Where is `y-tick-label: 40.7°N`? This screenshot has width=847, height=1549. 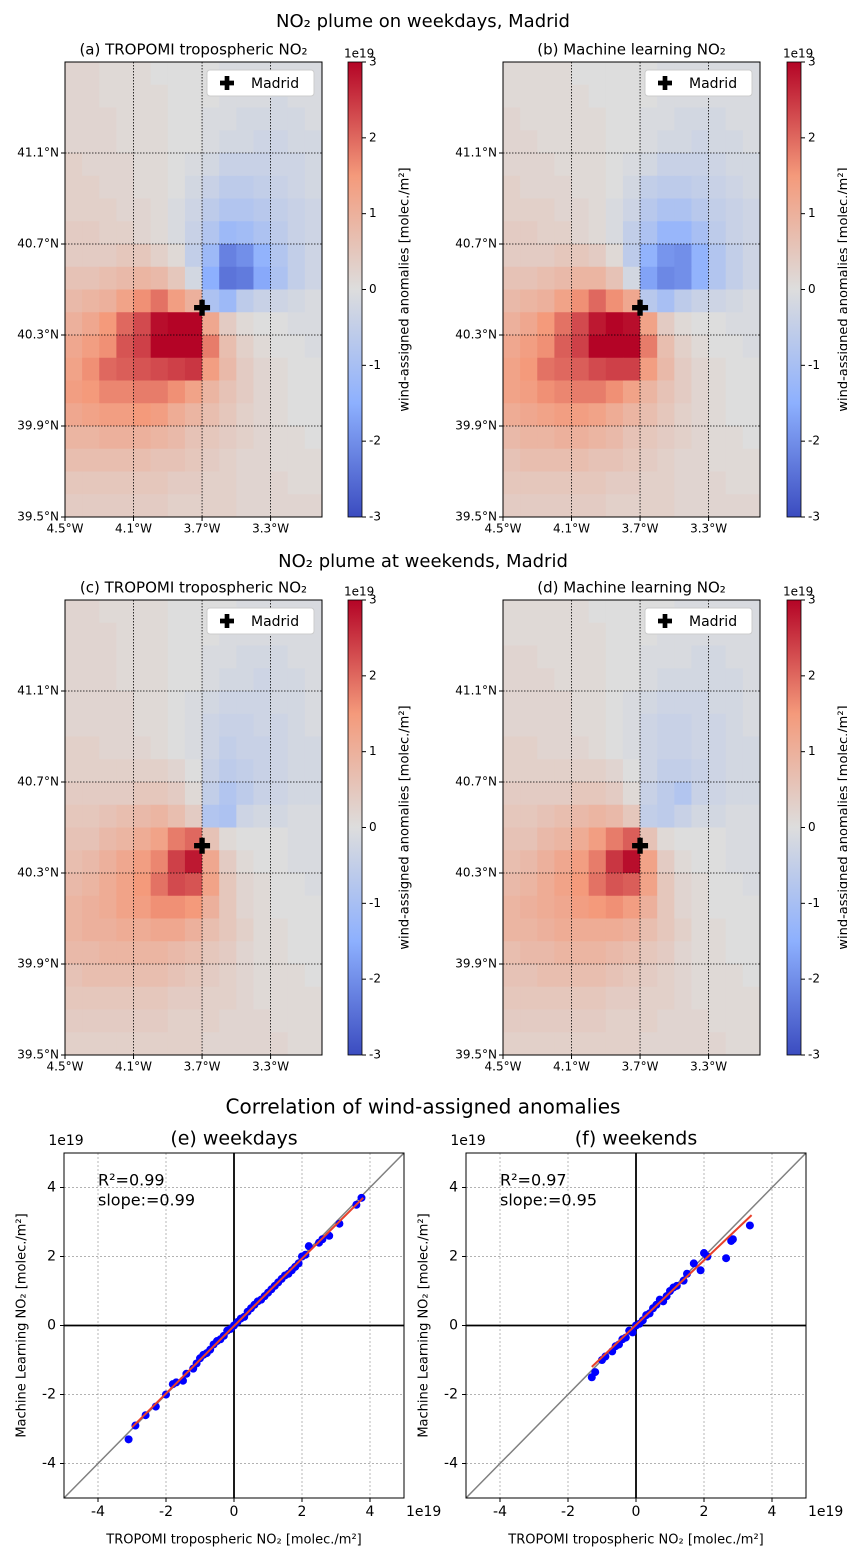
y-tick-label: 40.7°N is located at coordinates (476, 244).